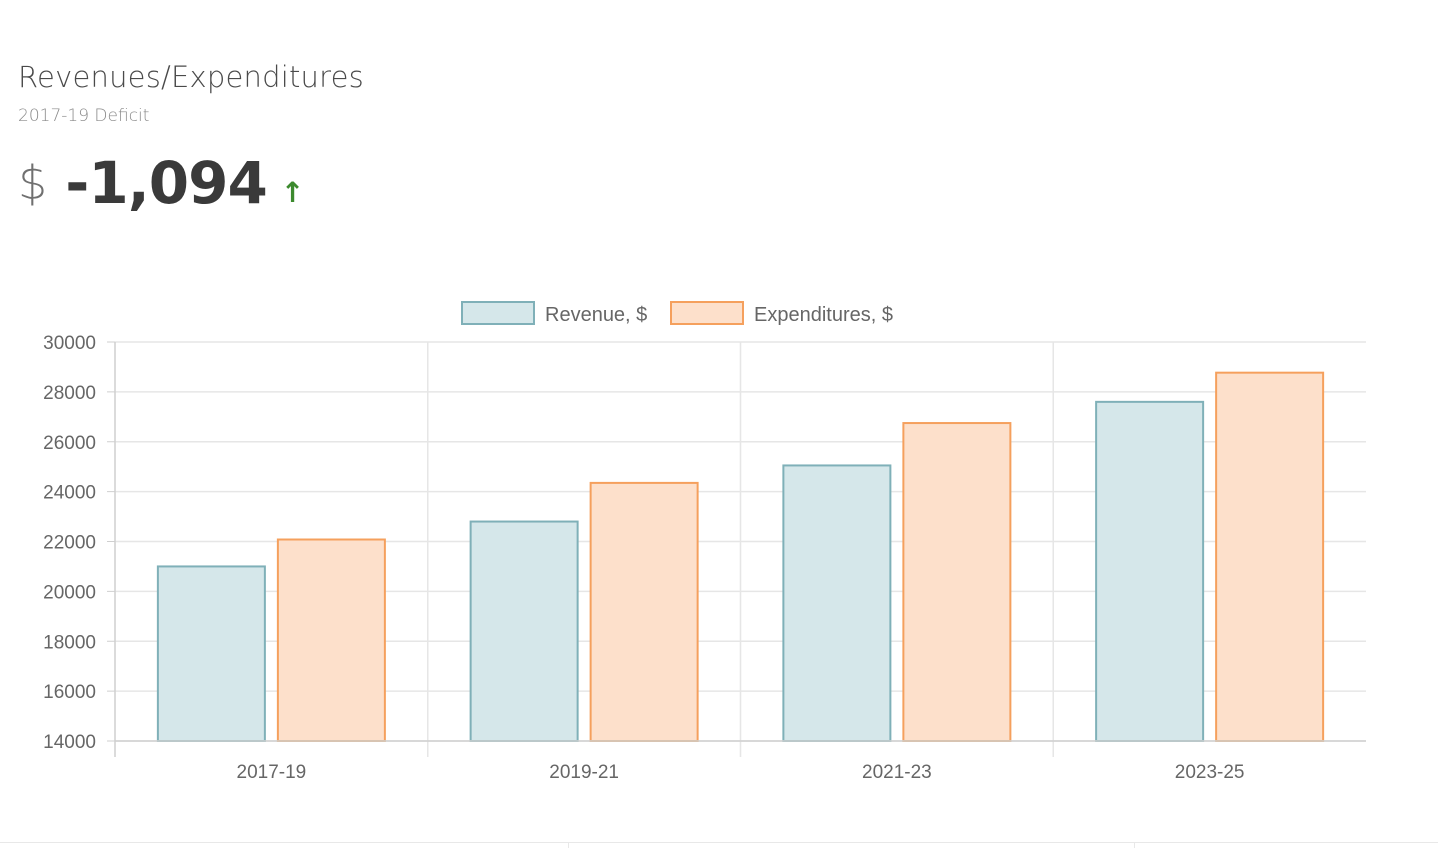  I want to click on chart-legend: Revenue, $ Expenditures, $, so click(677, 313).